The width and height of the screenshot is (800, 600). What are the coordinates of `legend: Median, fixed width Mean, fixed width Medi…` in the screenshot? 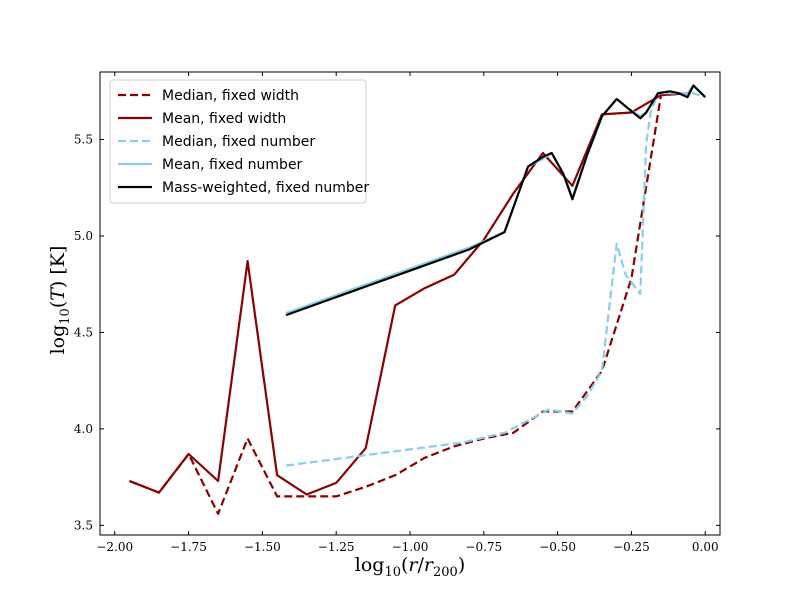 It's located at (239, 141).